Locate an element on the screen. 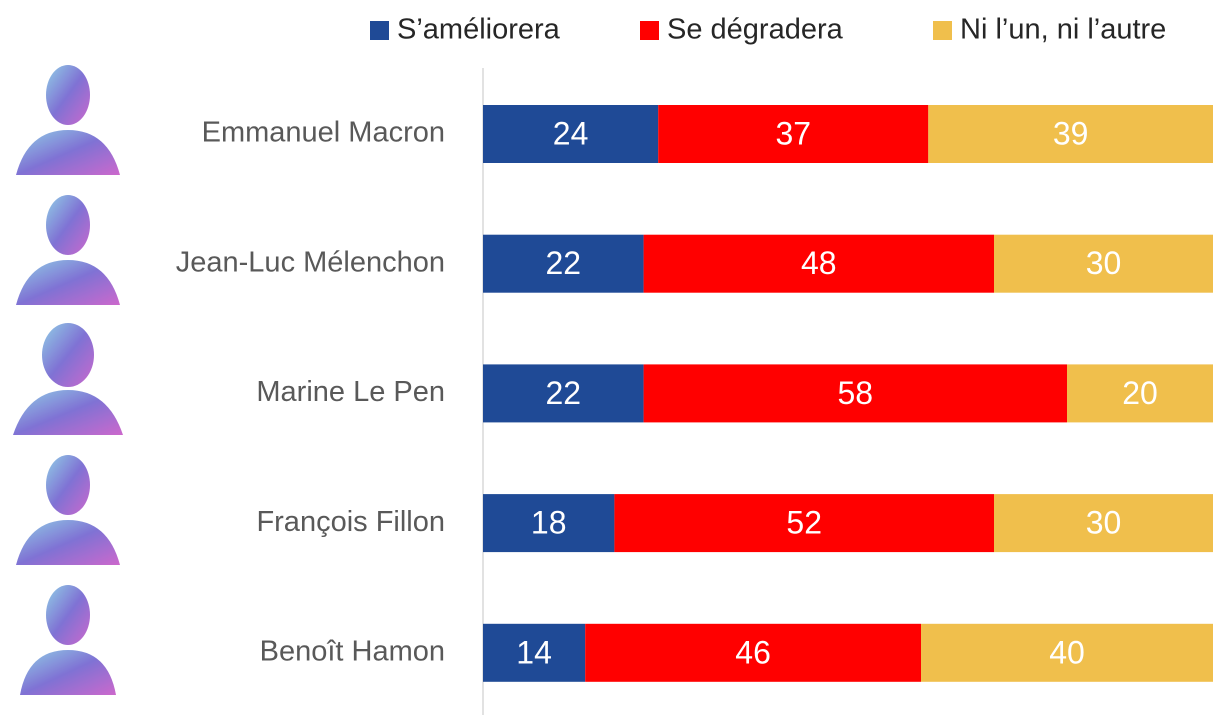 Image resolution: width=1215 pixels, height=715 pixels. category-label: Jean-Luc Mélenchon is located at coordinates (310, 262).